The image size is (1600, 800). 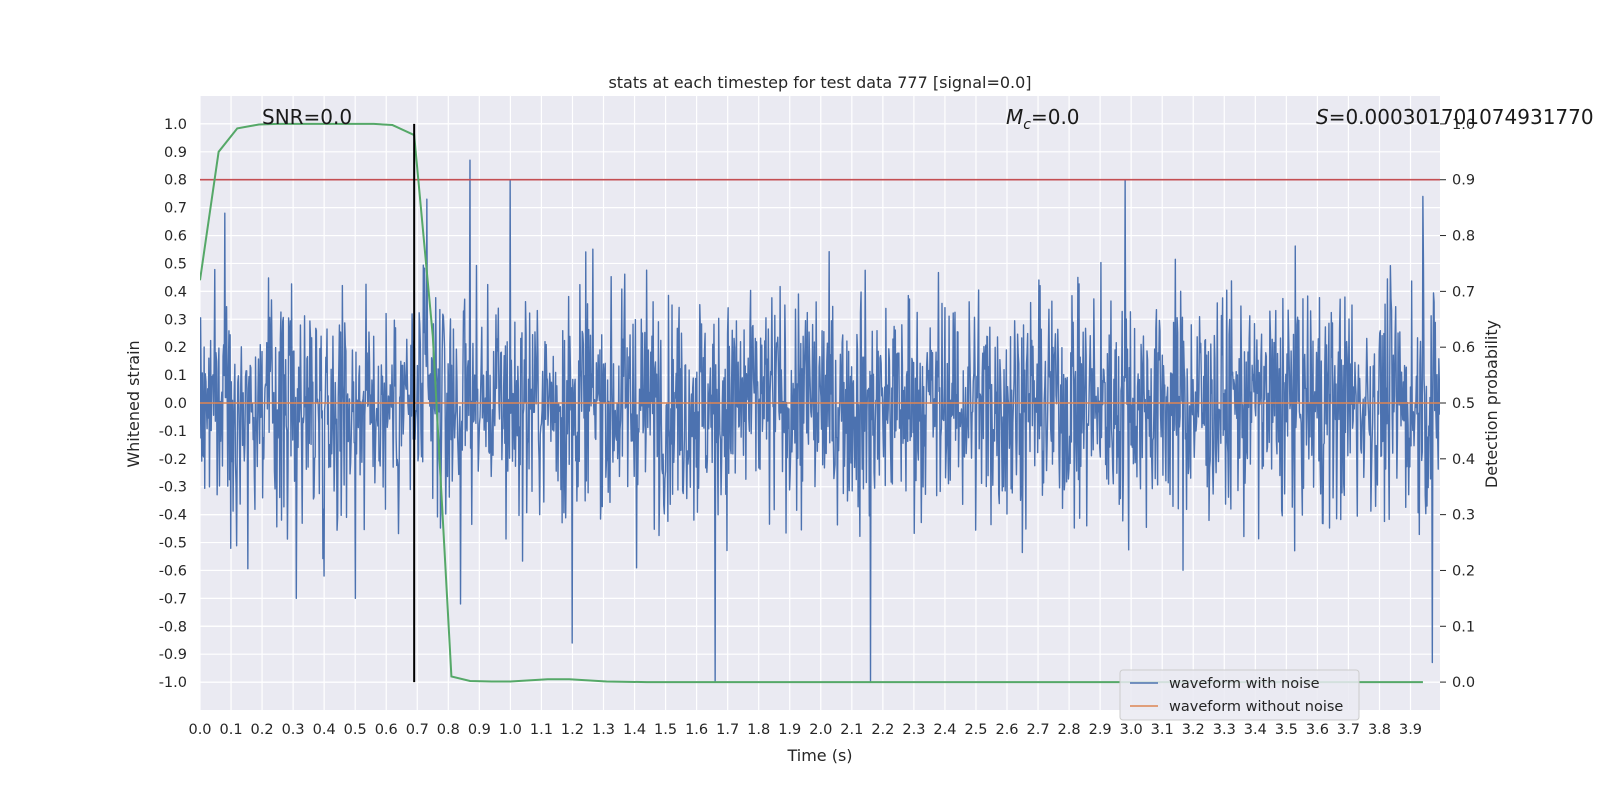 What do you see at coordinates (1224, 730) in the screenshot?
I see `x-tick-label: 3.3` at bounding box center [1224, 730].